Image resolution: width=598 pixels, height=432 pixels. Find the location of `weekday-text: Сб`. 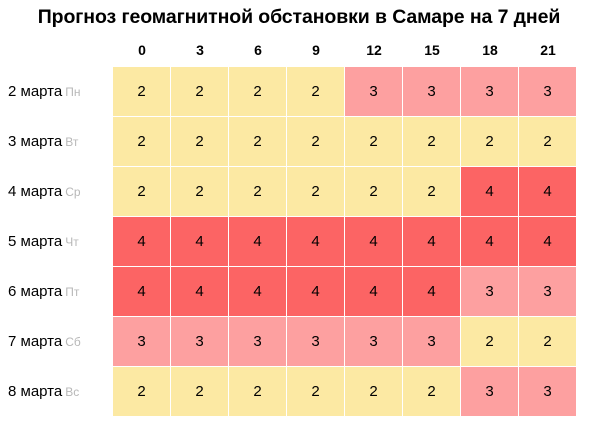

weekday-text: Сб is located at coordinates (73, 342).